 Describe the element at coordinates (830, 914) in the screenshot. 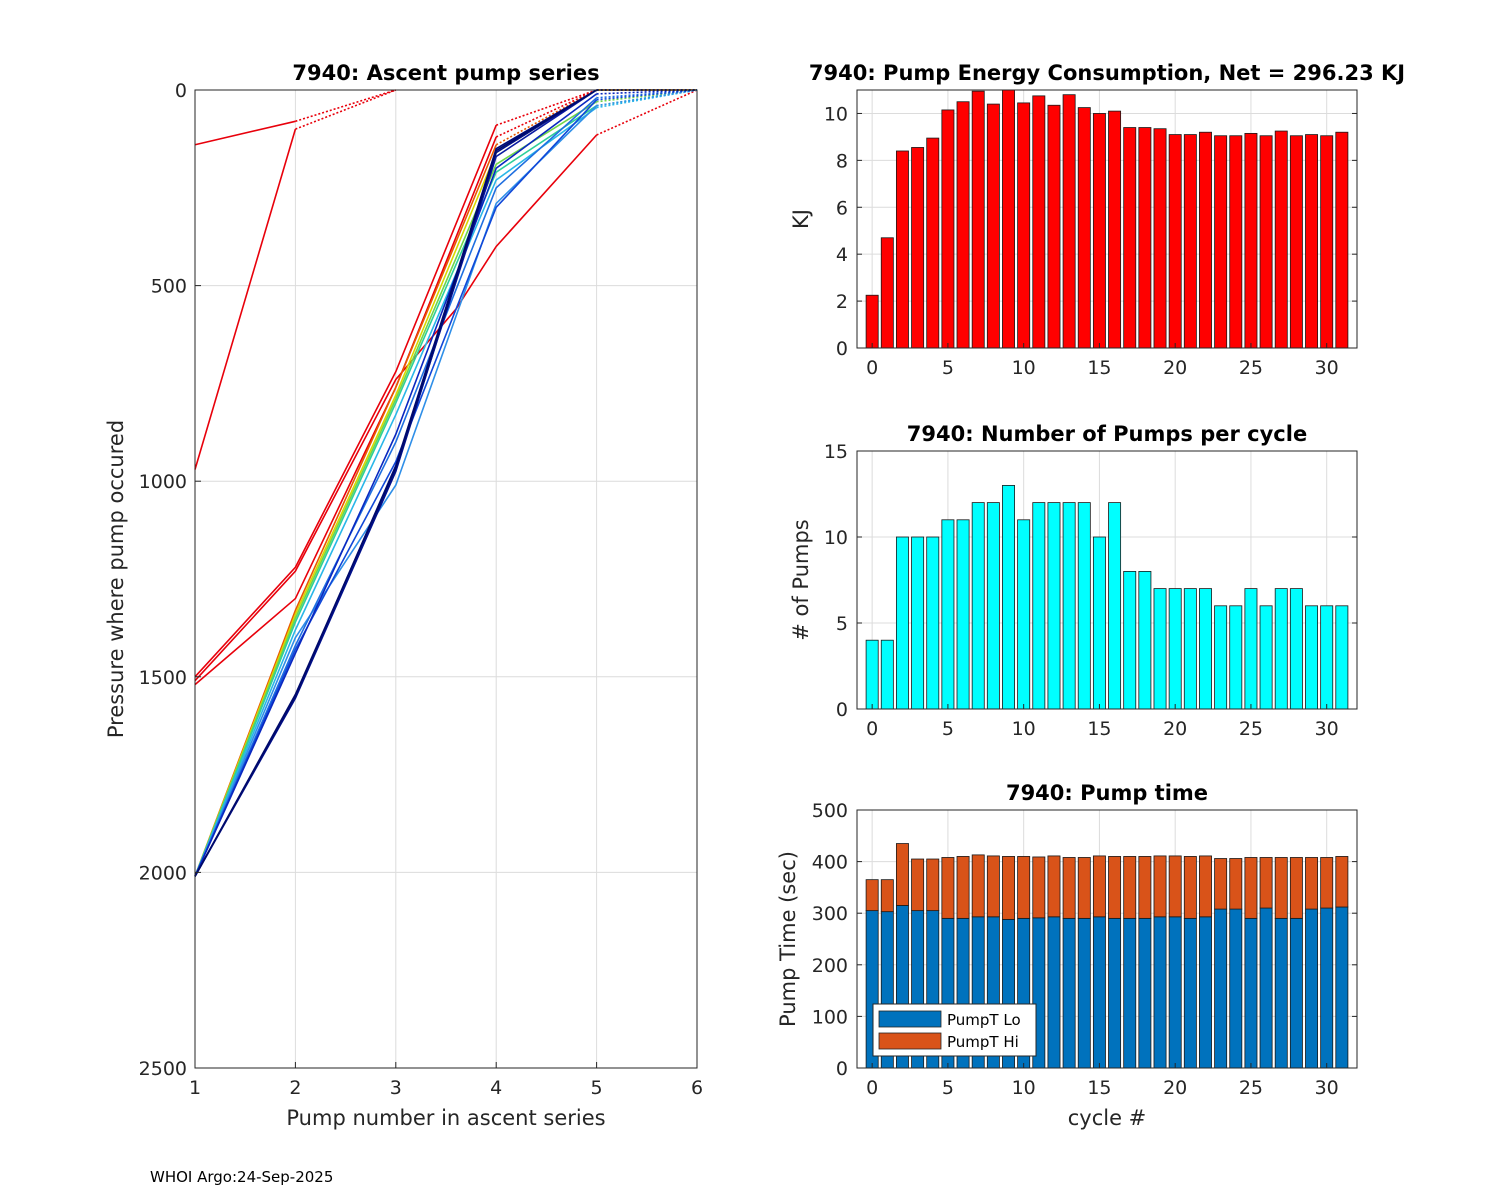

I see `pumptime-ytick-label: 300` at that location.